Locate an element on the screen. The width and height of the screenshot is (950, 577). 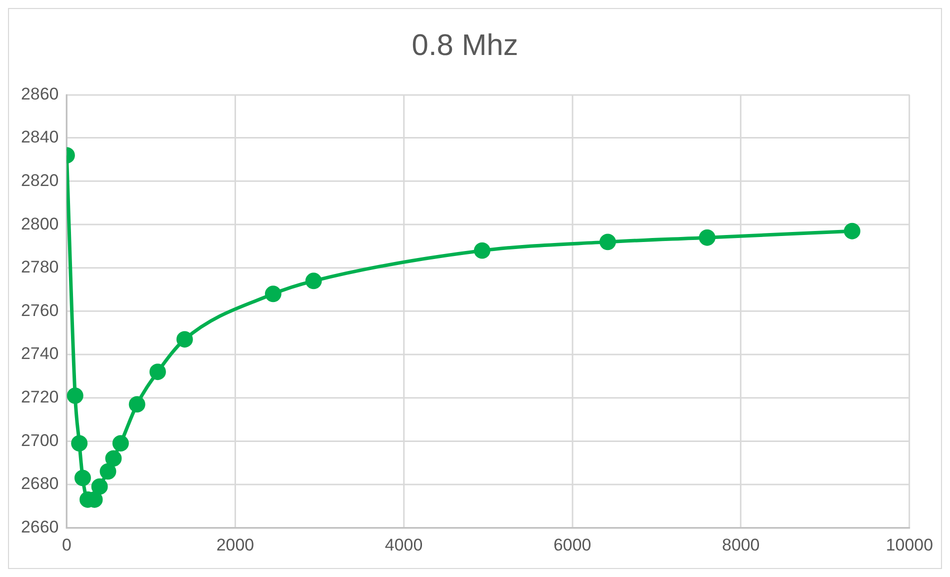
chart-title: 0.8 Mhz is located at coordinates (465, 45).